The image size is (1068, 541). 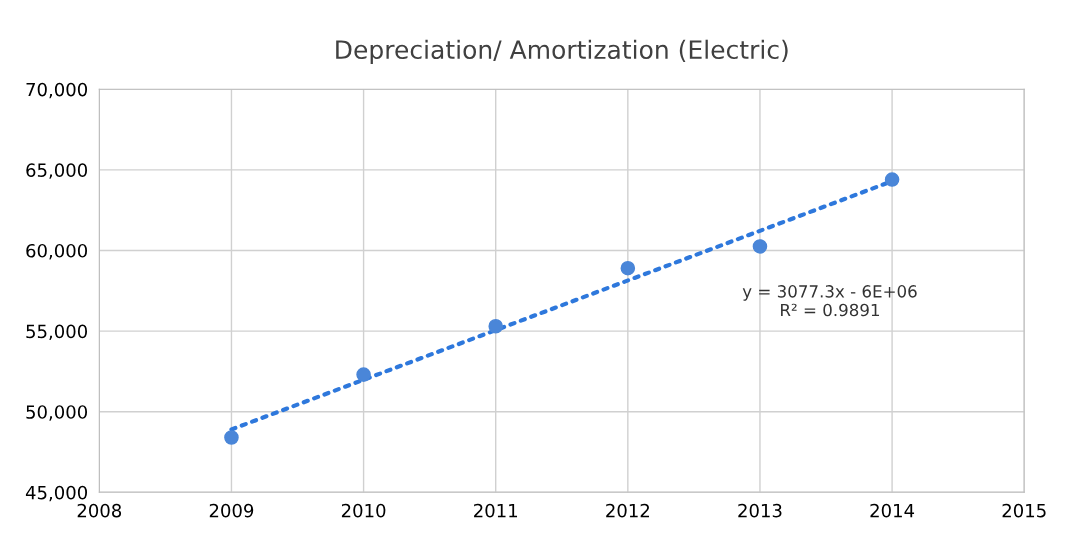 I want to click on annotation: y = 3077.3x - 6E+06 R² = 0.9891, so click(x=829, y=301).